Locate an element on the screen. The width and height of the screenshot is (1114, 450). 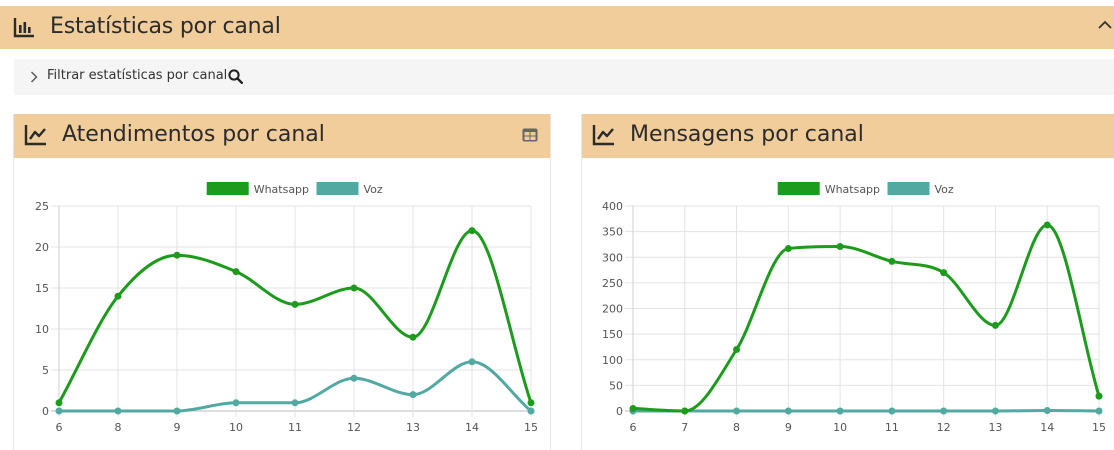
chevron-right-icon is located at coordinates (34, 77).